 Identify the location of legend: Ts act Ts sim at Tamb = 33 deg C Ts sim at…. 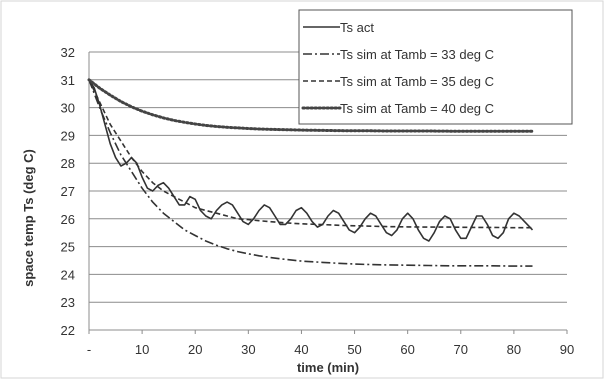
(435, 67).